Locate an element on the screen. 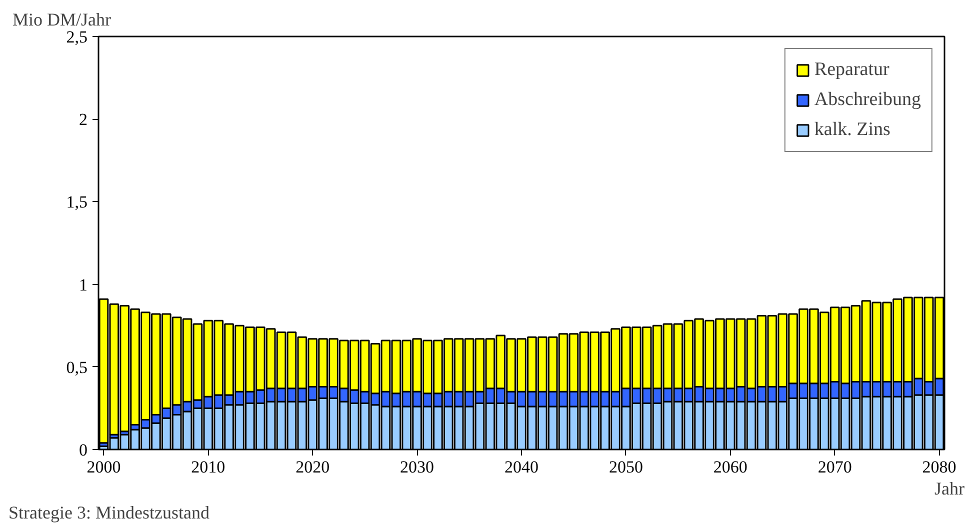 This screenshot has width=974, height=523. legend-label: Abschreibung is located at coordinates (867, 100).